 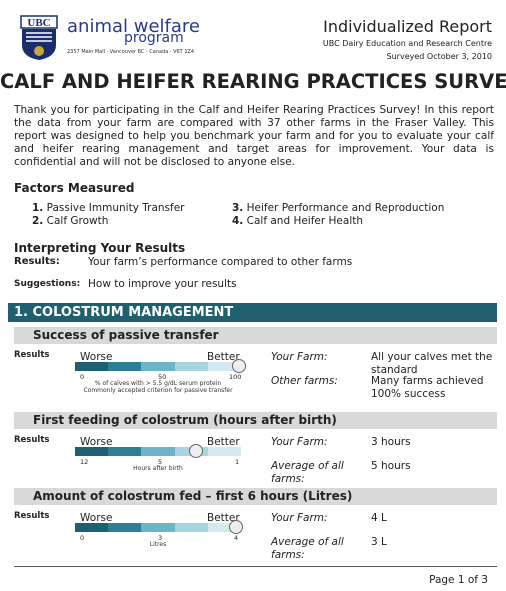 I want to click on factor-number: 2., so click(x=38, y=221).